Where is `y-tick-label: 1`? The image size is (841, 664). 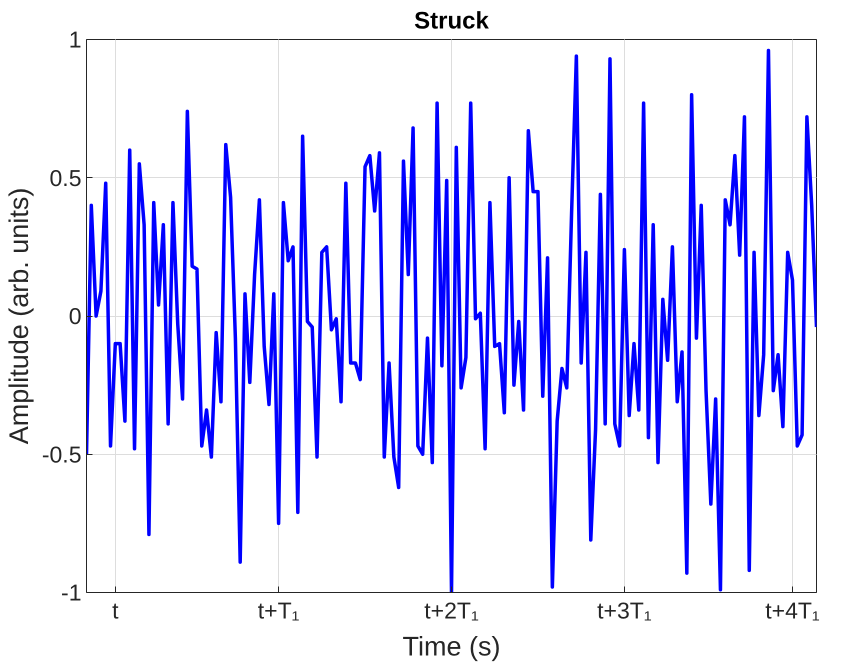 y-tick-label: 1 is located at coordinates (75, 39).